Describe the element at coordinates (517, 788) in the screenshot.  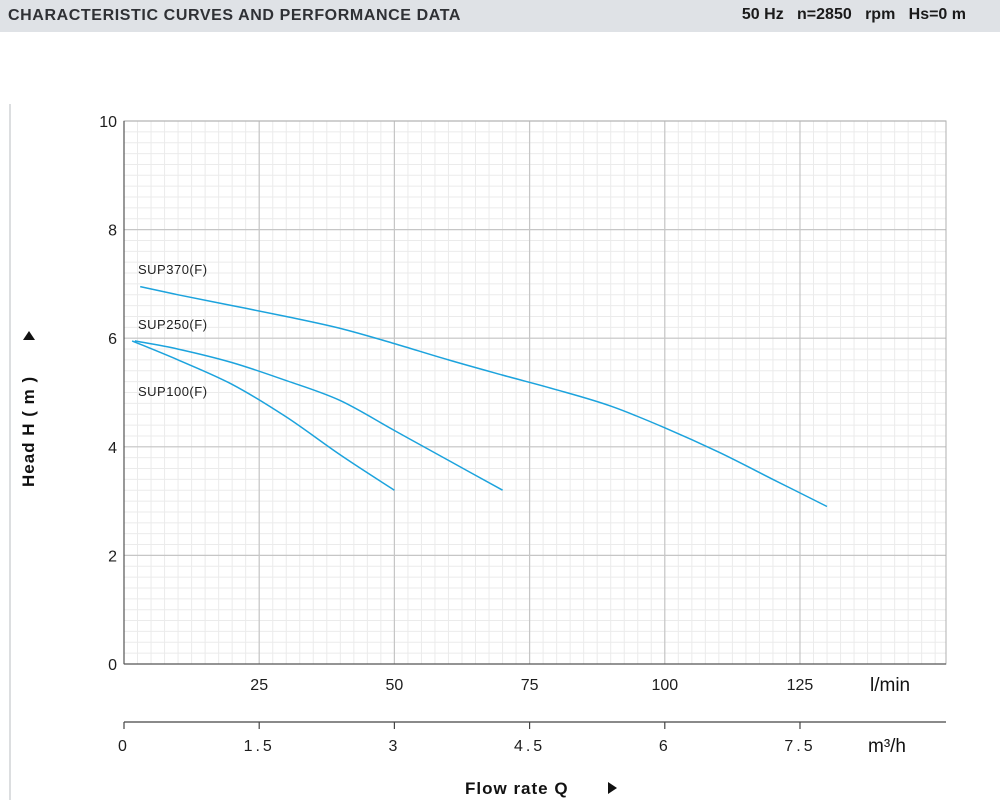
I see `x-axis-title: Flow rate Q` at that location.